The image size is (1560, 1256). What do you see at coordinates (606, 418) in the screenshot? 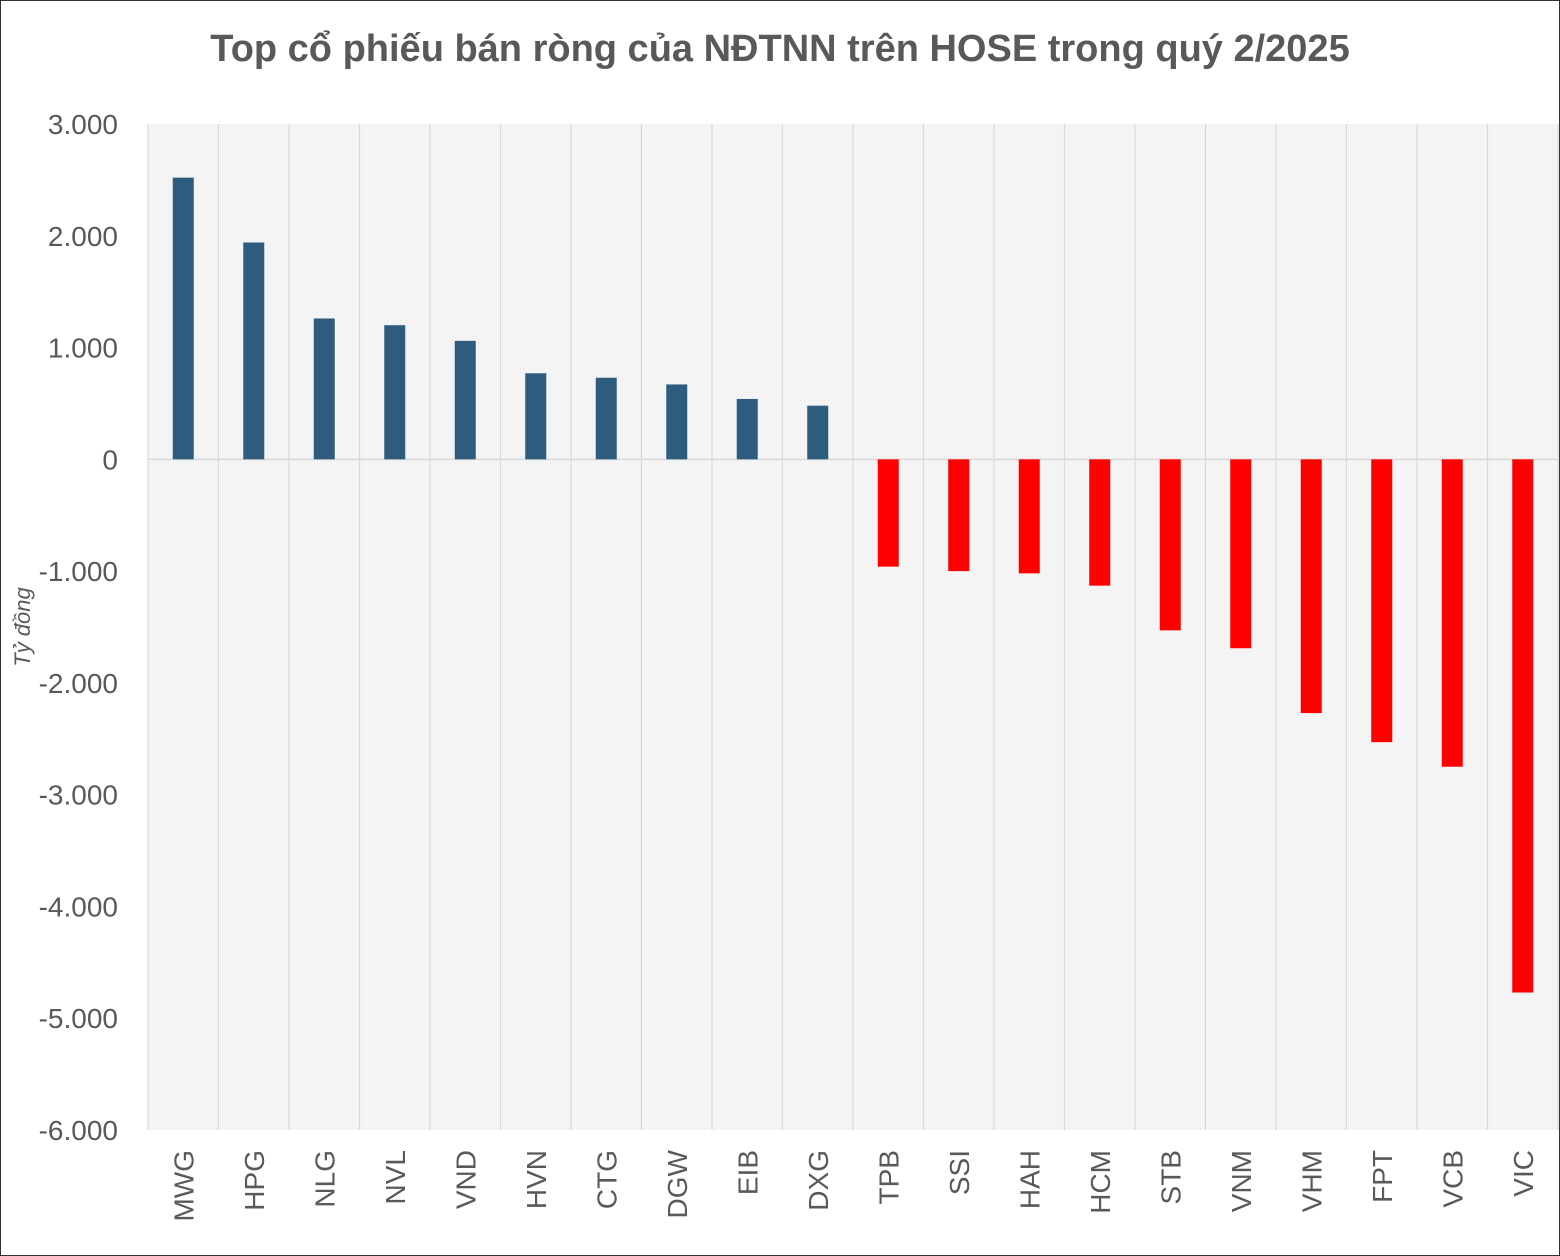
I see `bar-ctg` at bounding box center [606, 418].